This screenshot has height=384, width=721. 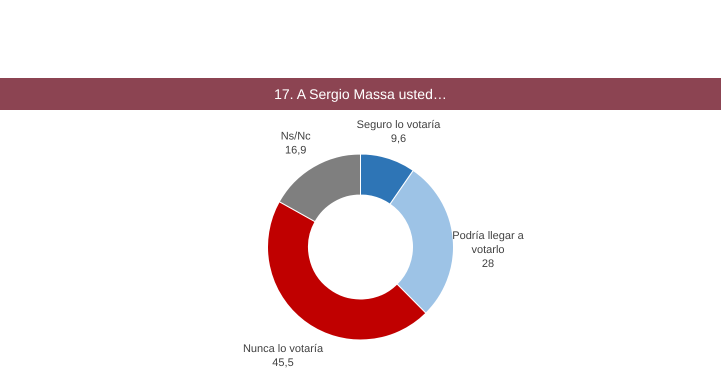 I want to click on slice-label: Seguro lo votaría, so click(x=399, y=124).